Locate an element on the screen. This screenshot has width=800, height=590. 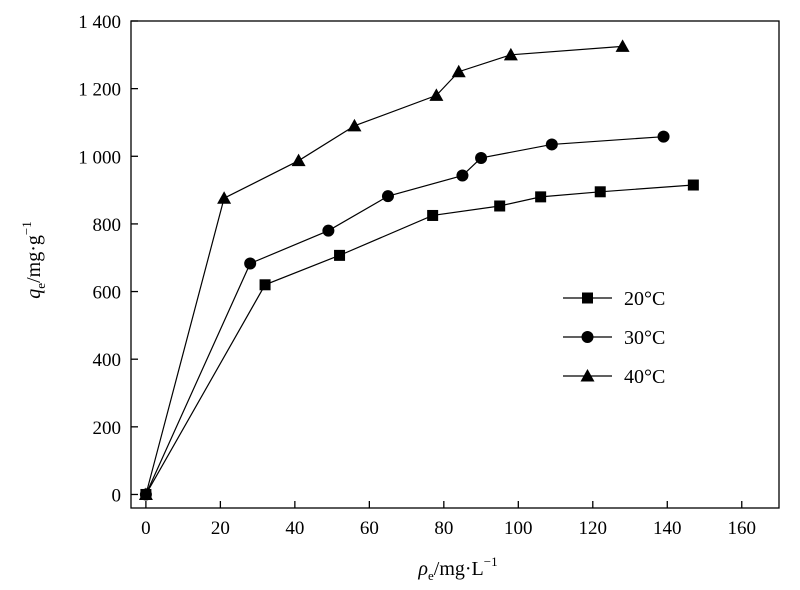
legend-triangle-marker is located at coordinates (587, 375).